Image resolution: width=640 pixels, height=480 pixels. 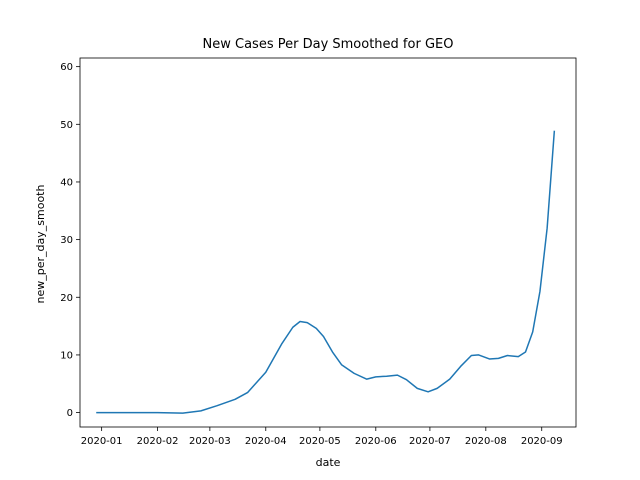 What do you see at coordinates (66, 182) in the screenshot?
I see `y-tick-label-4: 40` at bounding box center [66, 182].